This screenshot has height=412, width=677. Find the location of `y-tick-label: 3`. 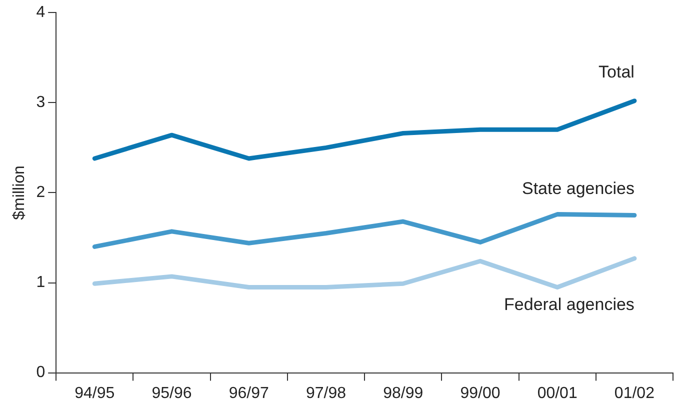

y-tick-label: 3 is located at coordinates (41, 103).